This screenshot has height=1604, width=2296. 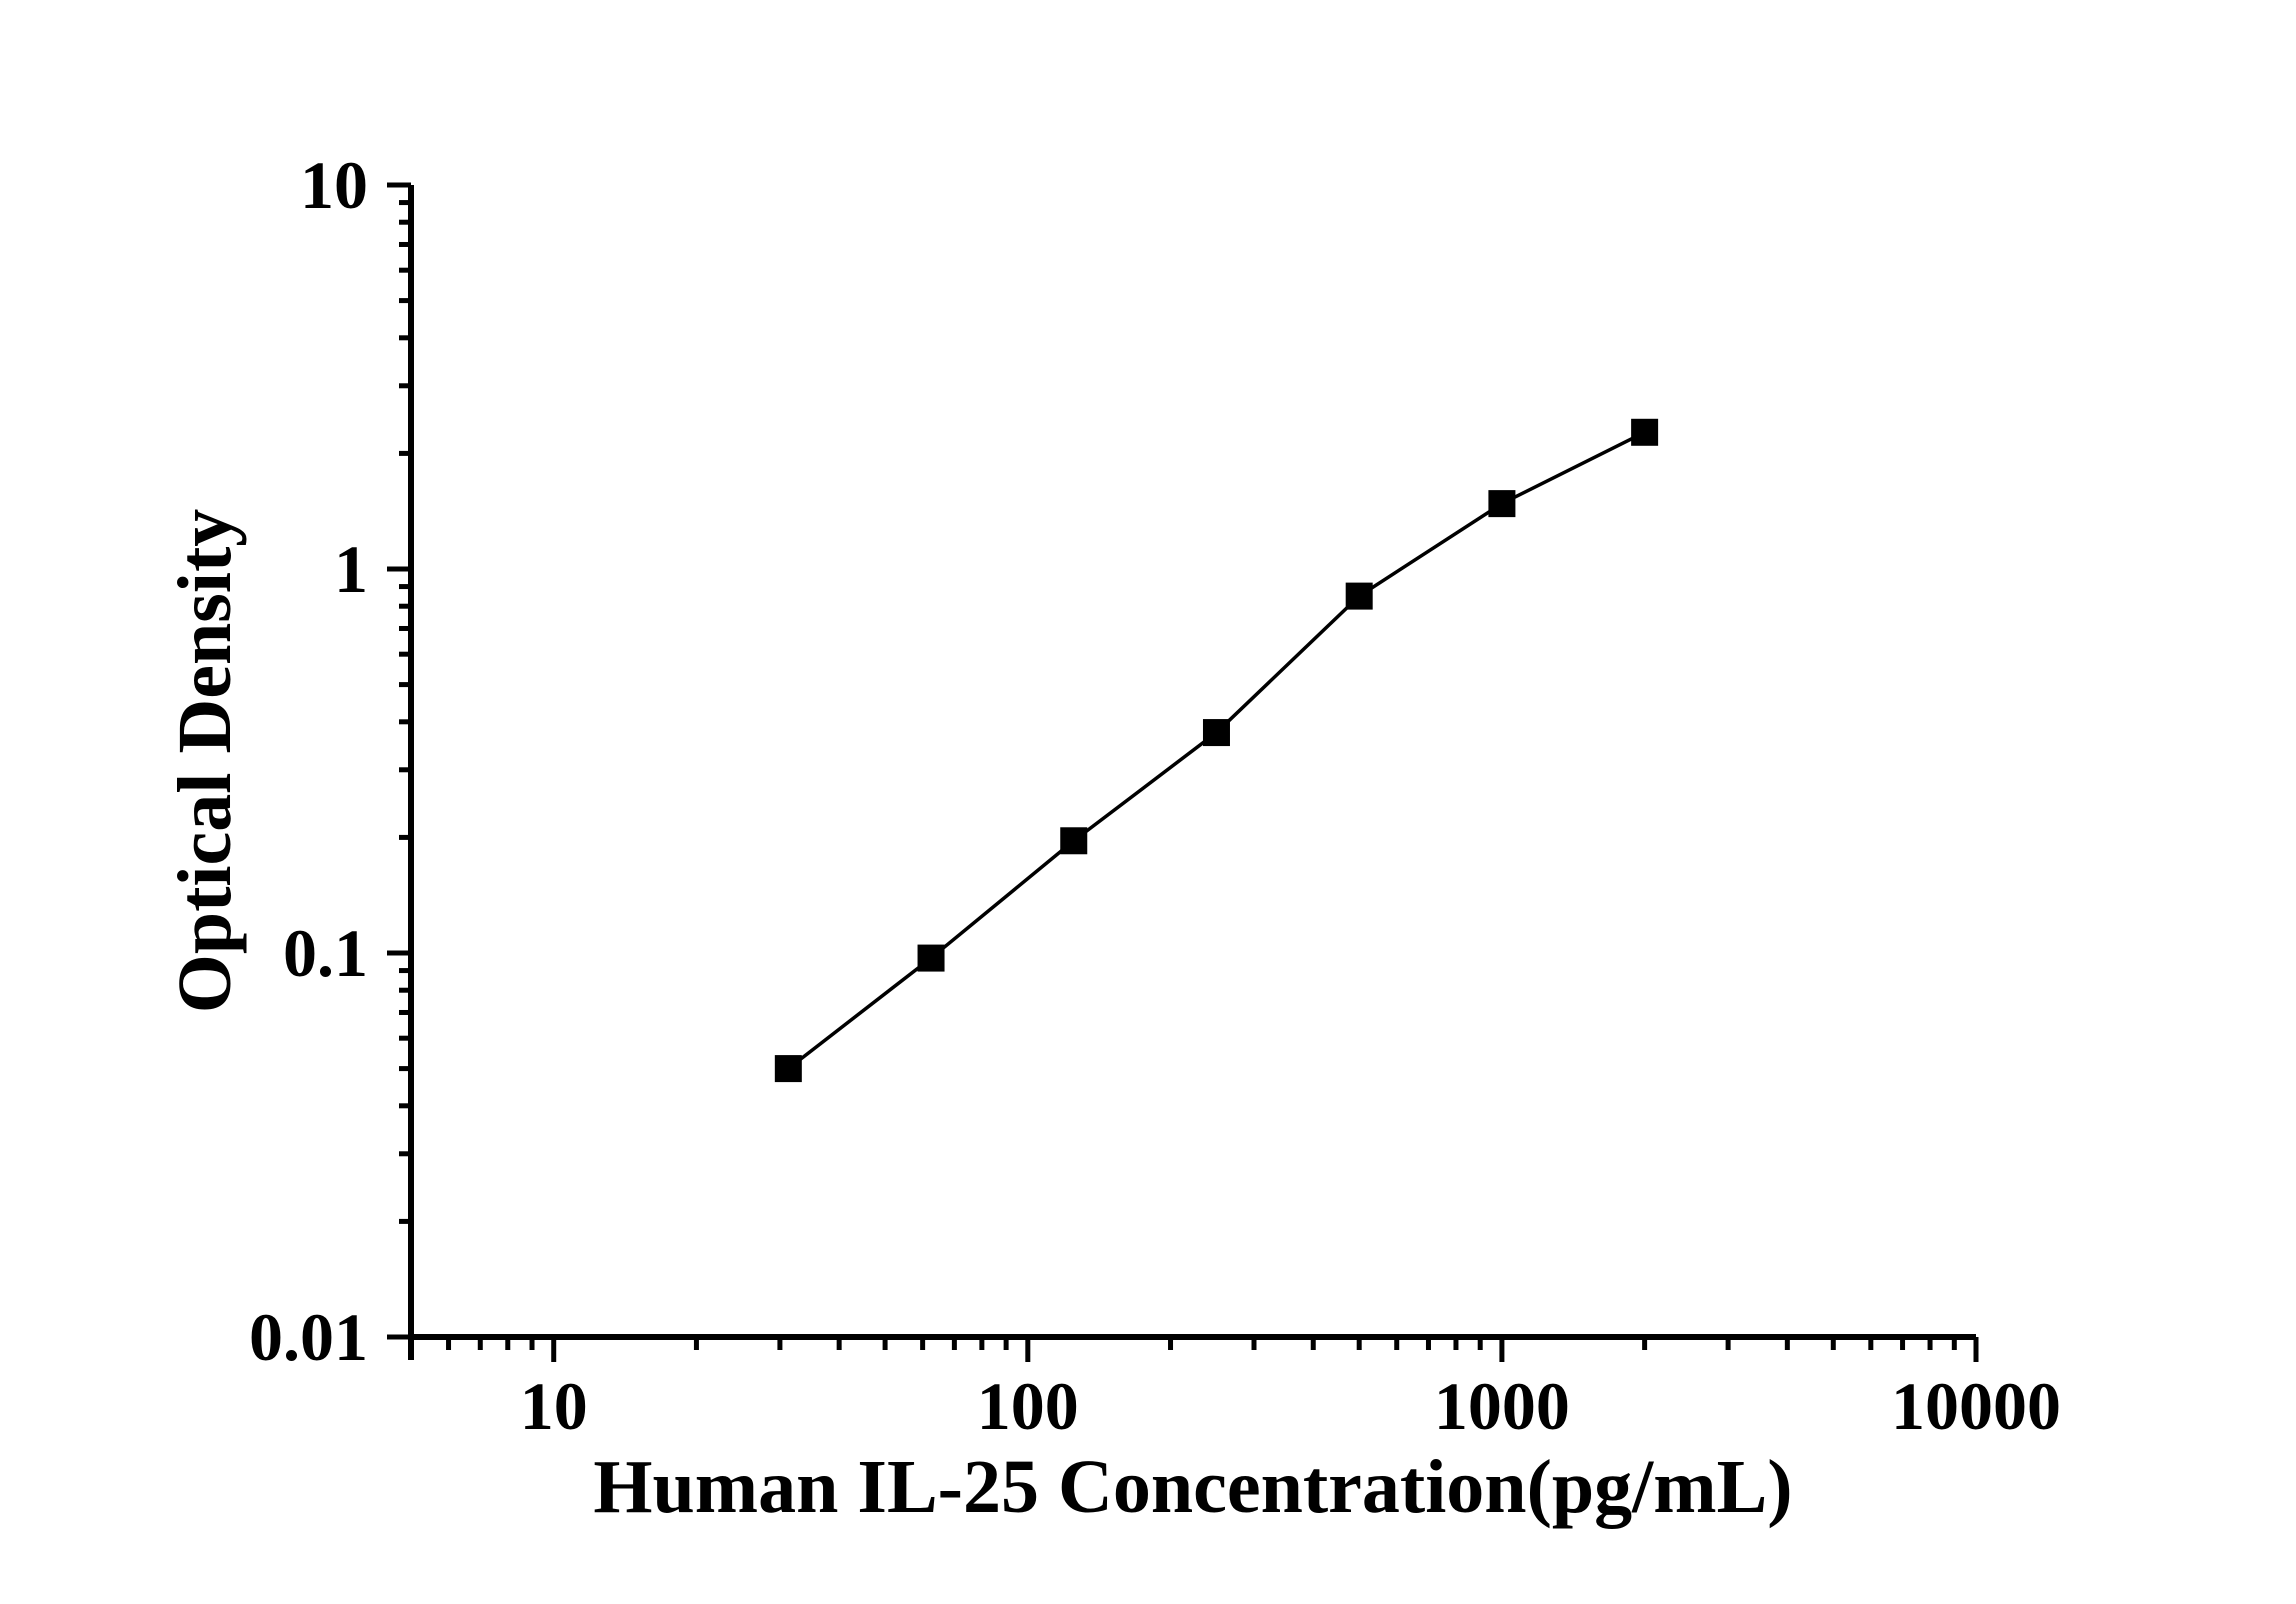 What do you see at coordinates (1028, 1406) in the screenshot?
I see `x-tick-label: 100` at bounding box center [1028, 1406].